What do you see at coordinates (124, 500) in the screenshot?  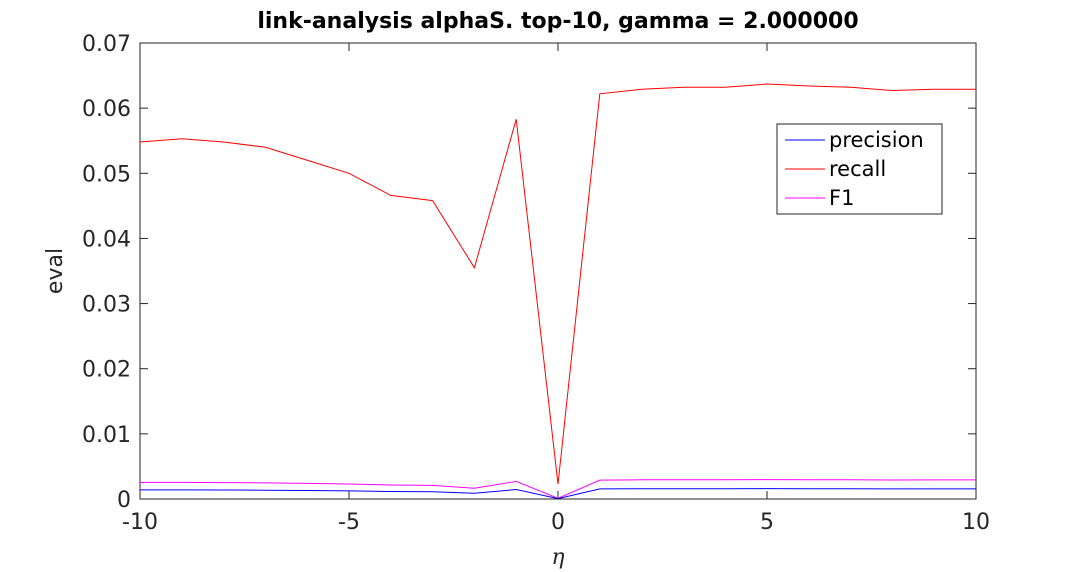 I see `y-tick-label: 0` at bounding box center [124, 500].